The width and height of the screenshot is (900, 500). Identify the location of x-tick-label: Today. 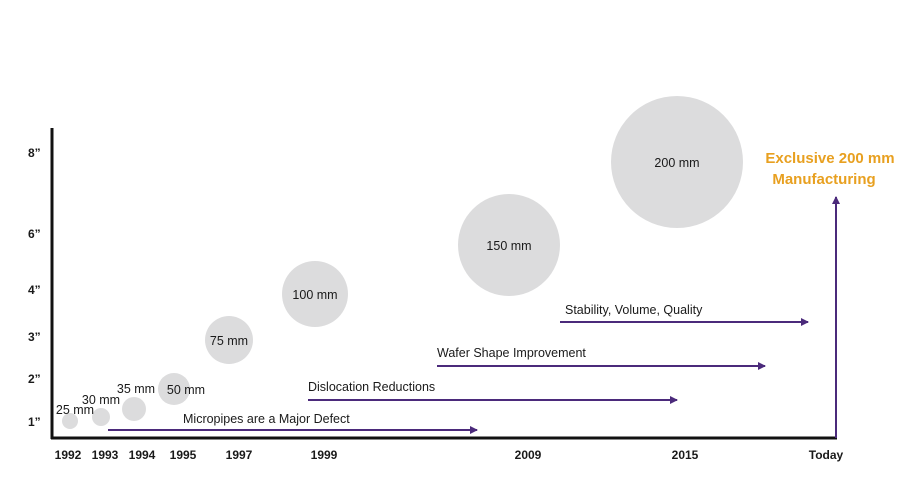
(826, 455).